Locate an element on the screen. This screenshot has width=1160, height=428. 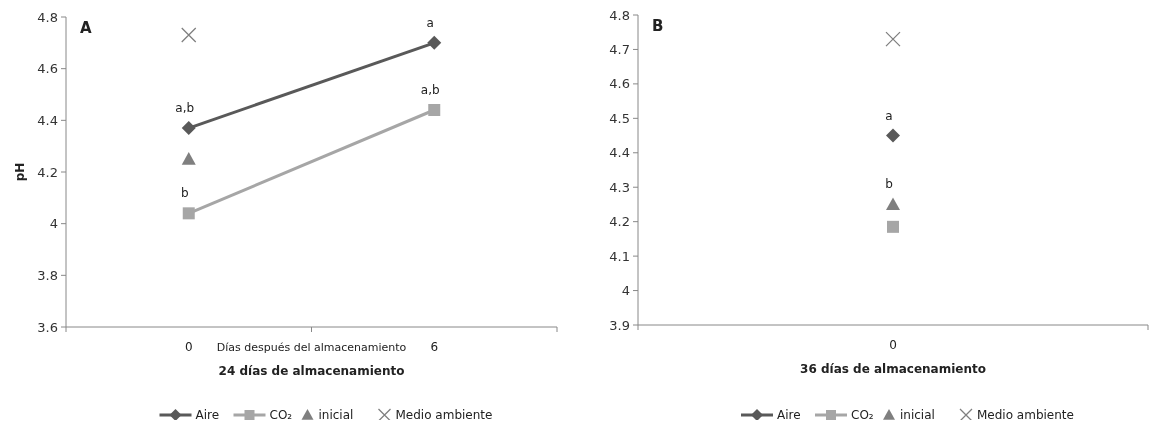
text: Días después del almacenamiento is located at coordinates (311, 347).